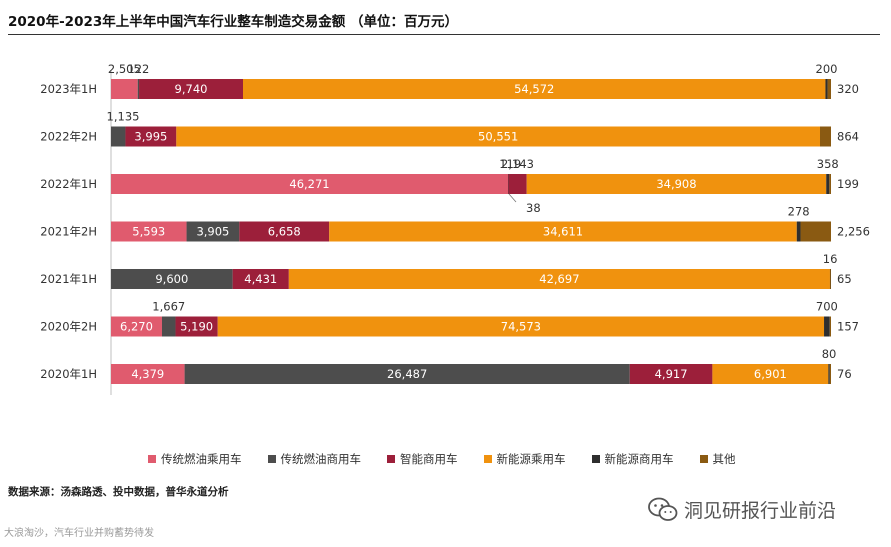 This screenshot has width=891, height=547. I want to click on data-label: 4,431, so click(260, 279).